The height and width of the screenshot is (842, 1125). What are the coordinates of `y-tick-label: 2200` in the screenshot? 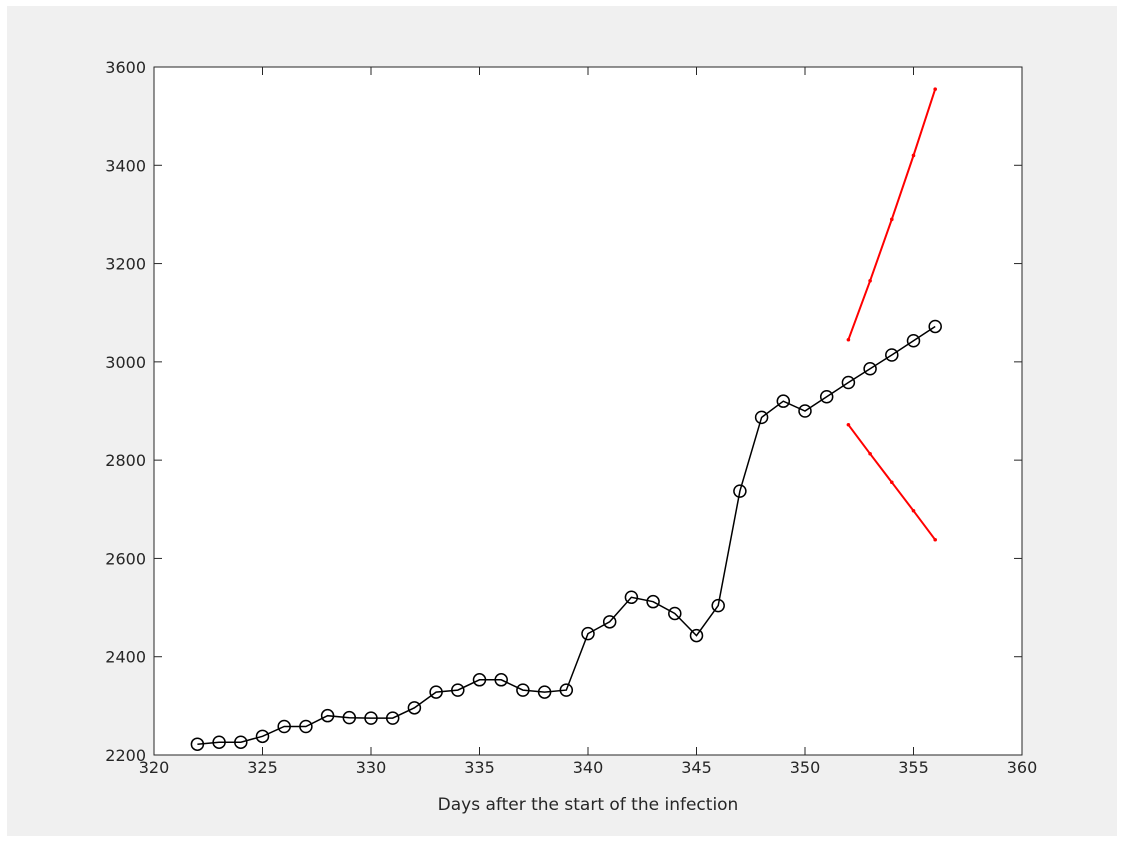 It's located at (125, 755).